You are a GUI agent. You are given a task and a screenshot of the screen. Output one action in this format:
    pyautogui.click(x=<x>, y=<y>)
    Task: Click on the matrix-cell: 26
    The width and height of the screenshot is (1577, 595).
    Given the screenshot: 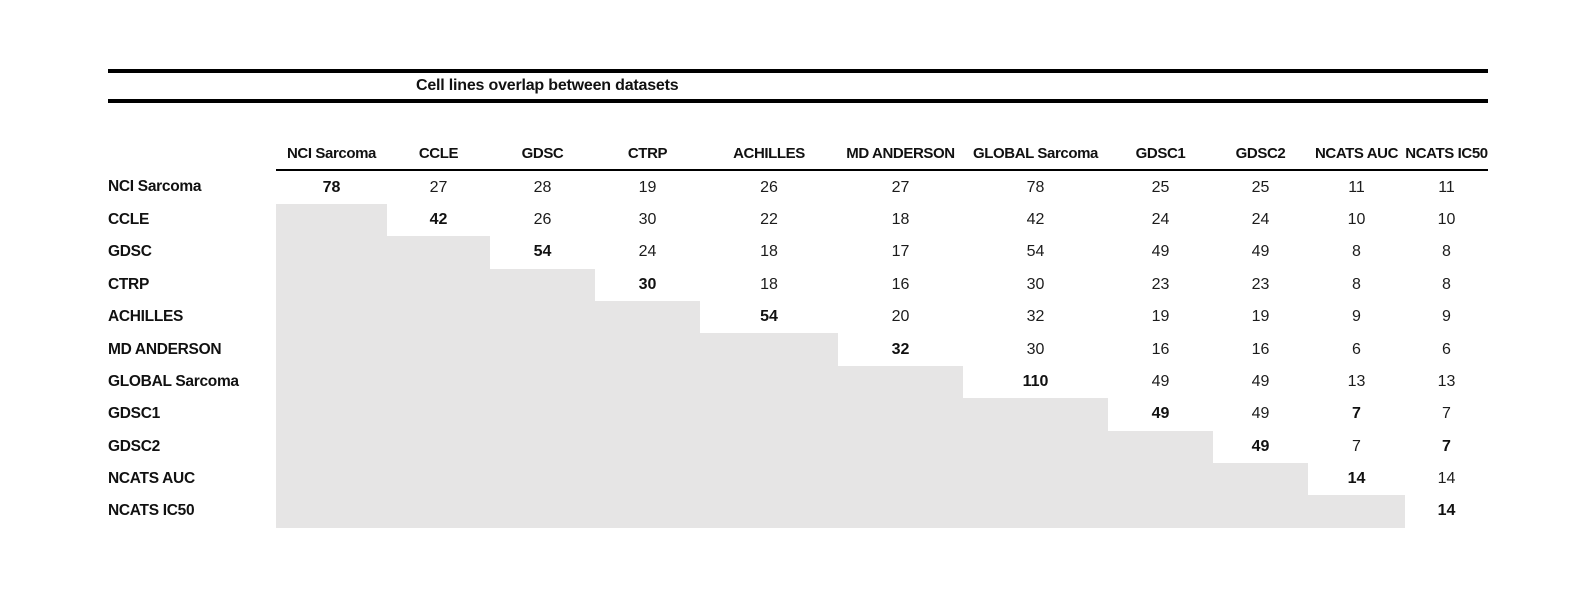 What is the action you would take?
    pyautogui.click(x=542, y=219)
    